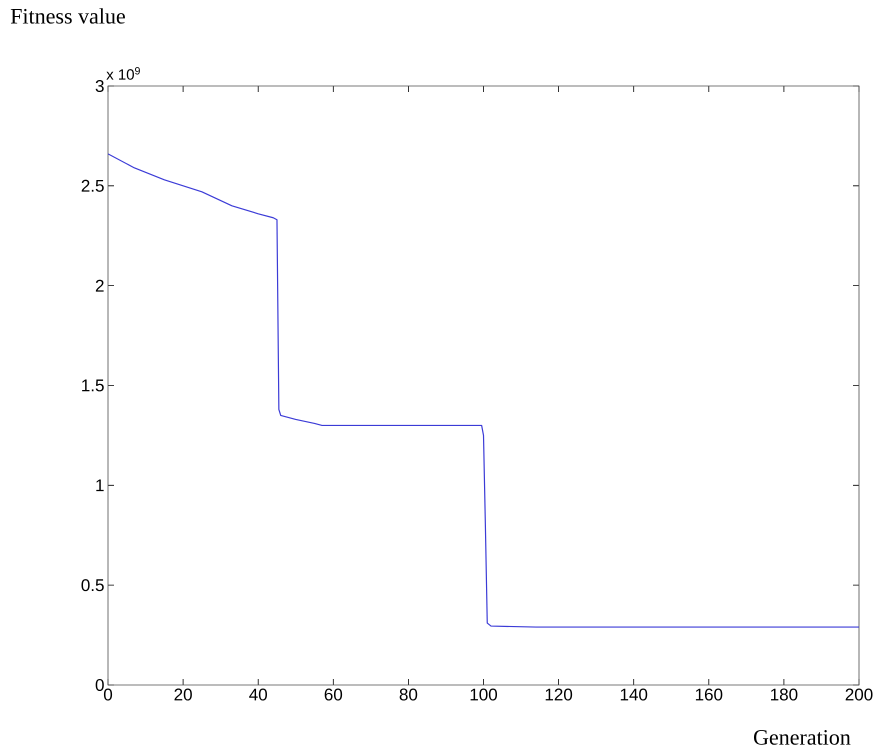  What do you see at coordinates (92, 585) in the screenshot?
I see `y-tick-label: 0.5` at bounding box center [92, 585].